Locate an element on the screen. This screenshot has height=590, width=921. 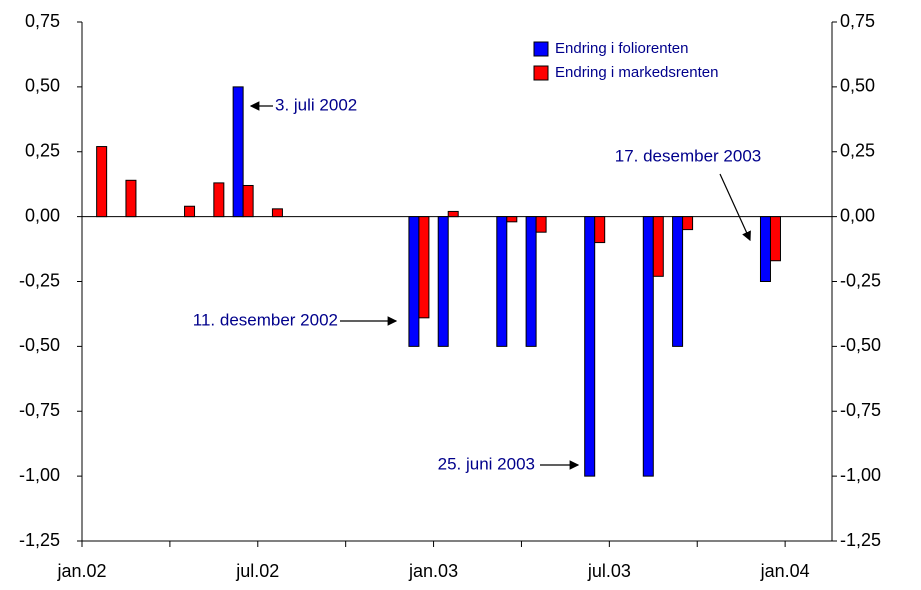
y2-tick-label: -0,25 is located at coordinates (860, 280).